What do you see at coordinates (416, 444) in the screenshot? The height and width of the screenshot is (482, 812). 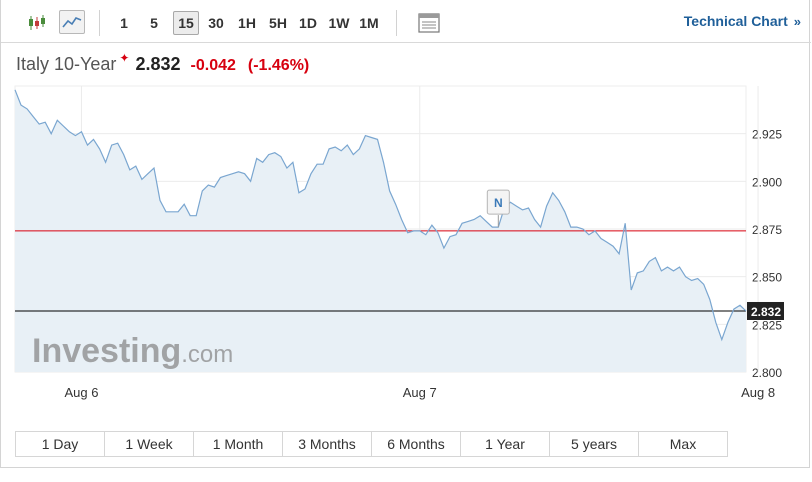 I see `range-6-months: 6 Months` at bounding box center [416, 444].